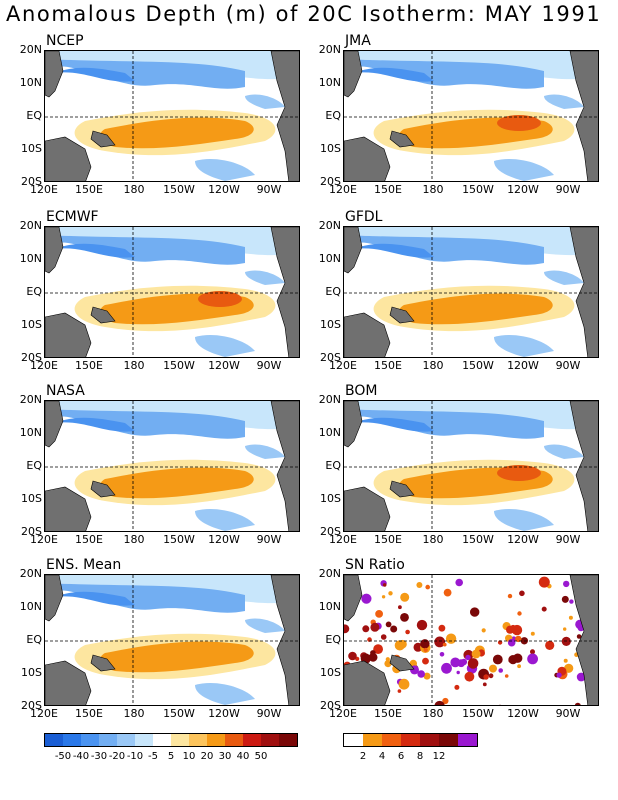 The width and height of the screenshot is (618, 800). I want to click on colorbar-label: -10, so click(135, 756).